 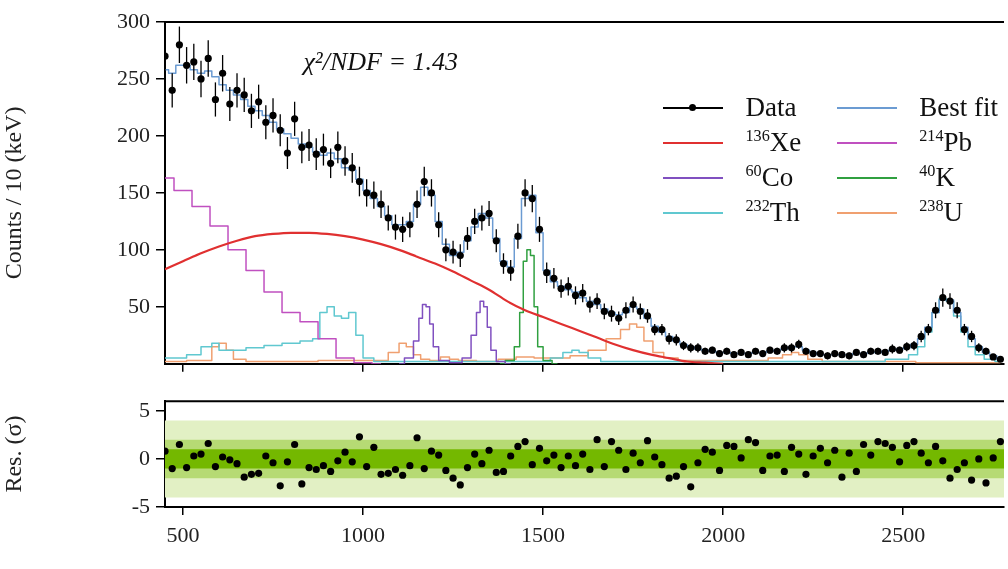 What do you see at coordinates (772, 212) in the screenshot?
I see `legend-label: $^{232}$Th` at bounding box center [772, 212].